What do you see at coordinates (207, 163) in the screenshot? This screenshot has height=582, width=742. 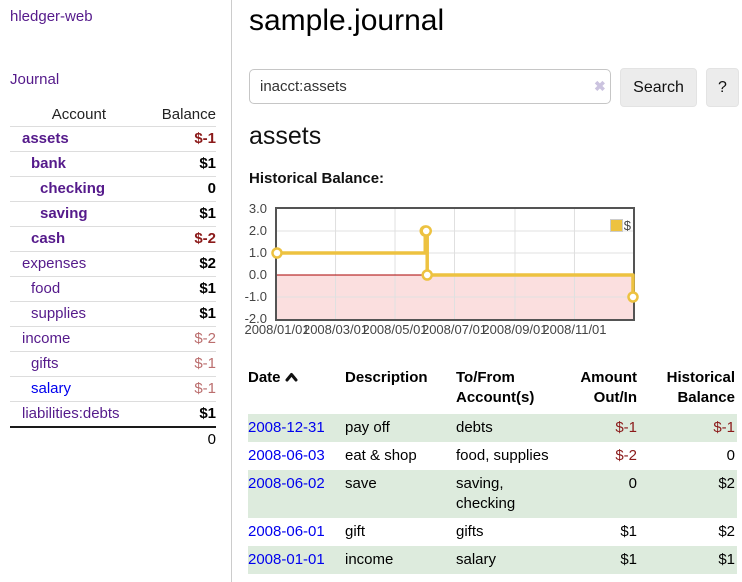 I see `account-balance-bank: $1` at bounding box center [207, 163].